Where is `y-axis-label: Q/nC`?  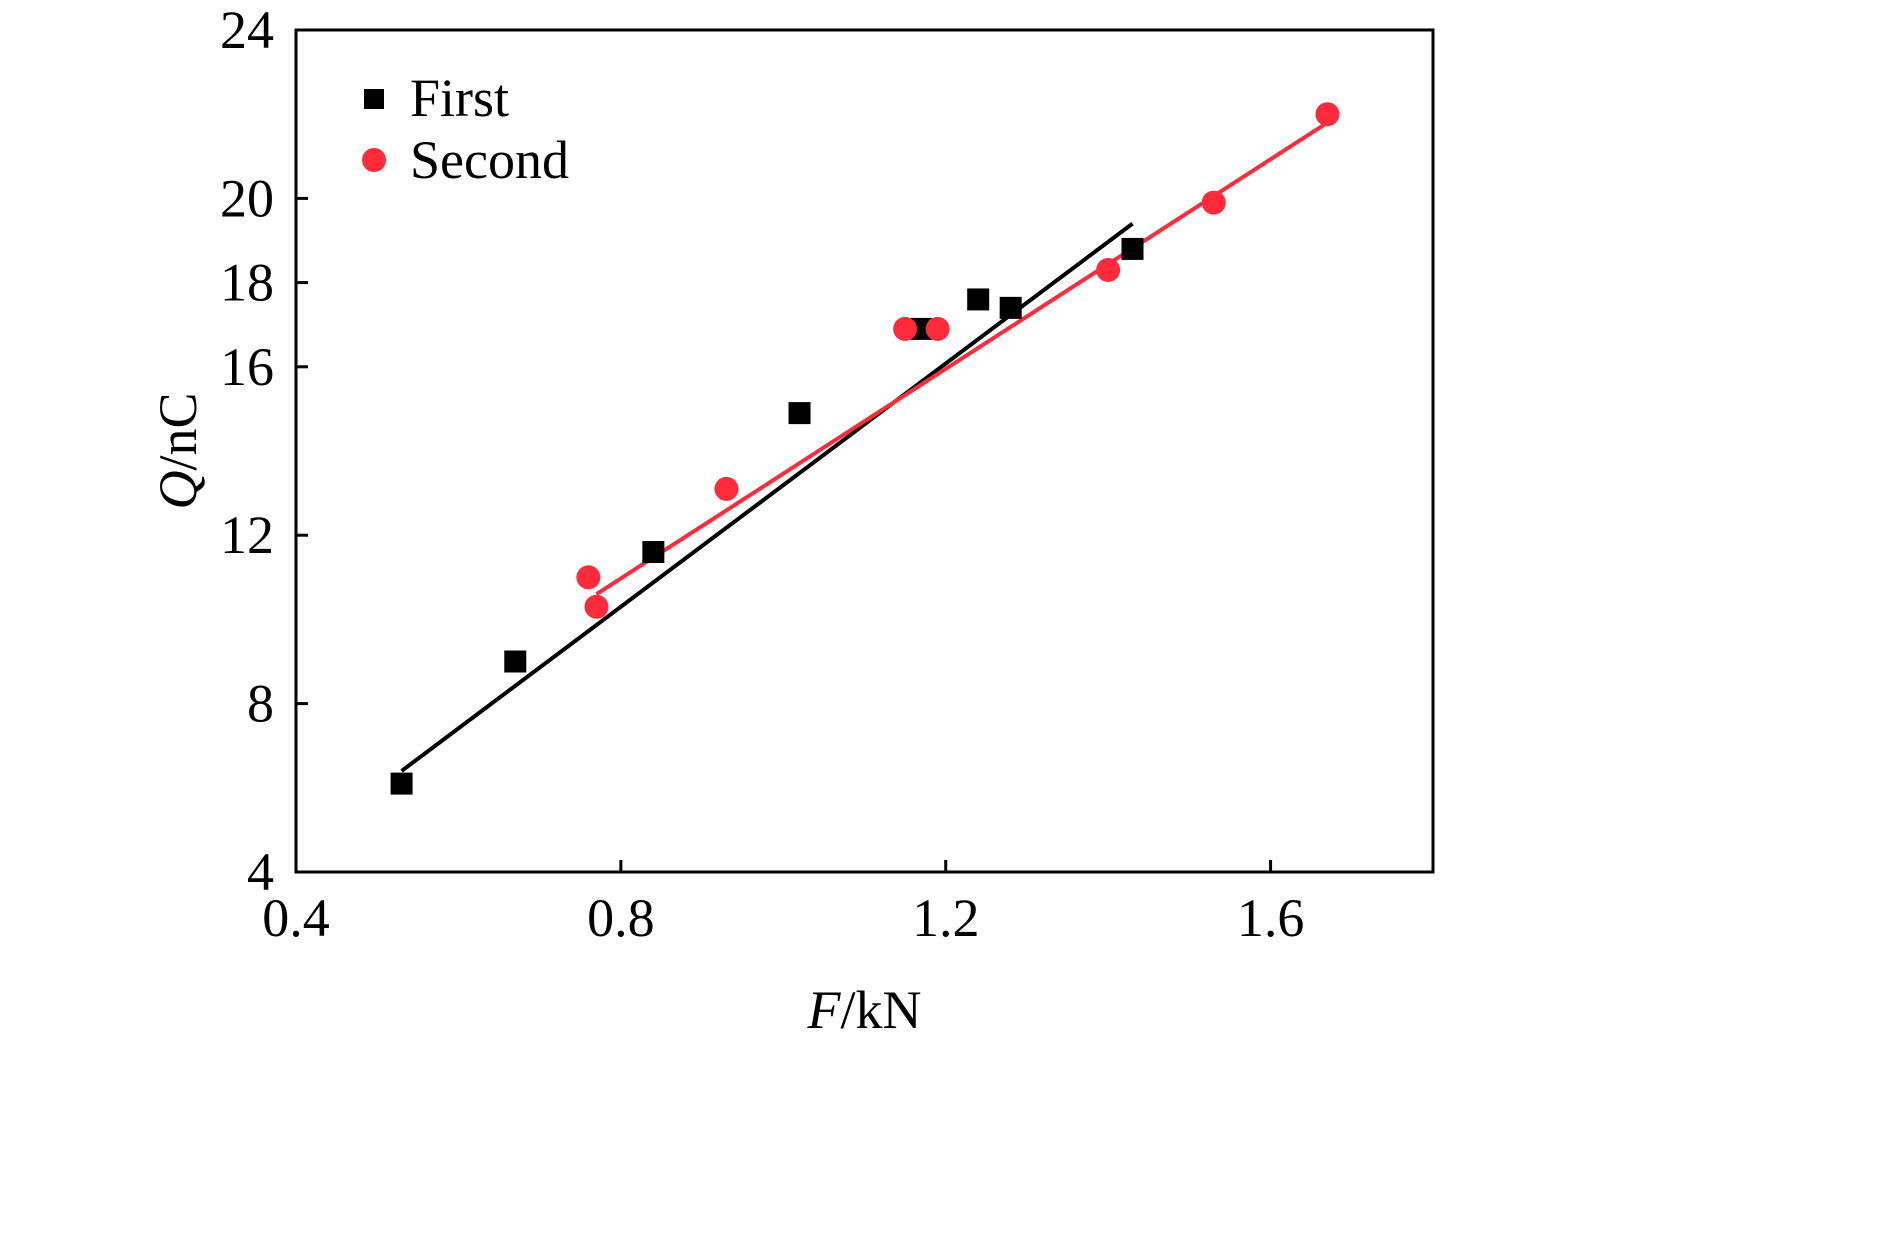 y-axis-label: Q/nC is located at coordinates (178, 450).